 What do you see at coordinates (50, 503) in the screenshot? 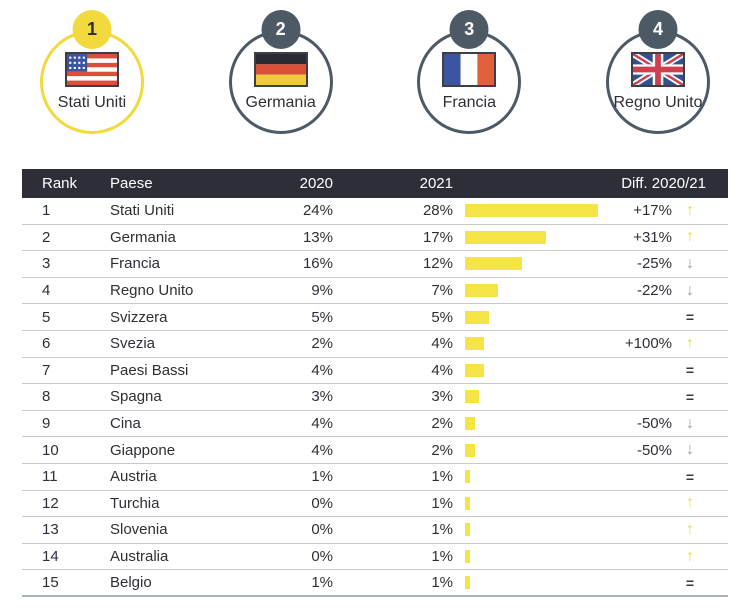
I see `row-rank: 12` at bounding box center [50, 503].